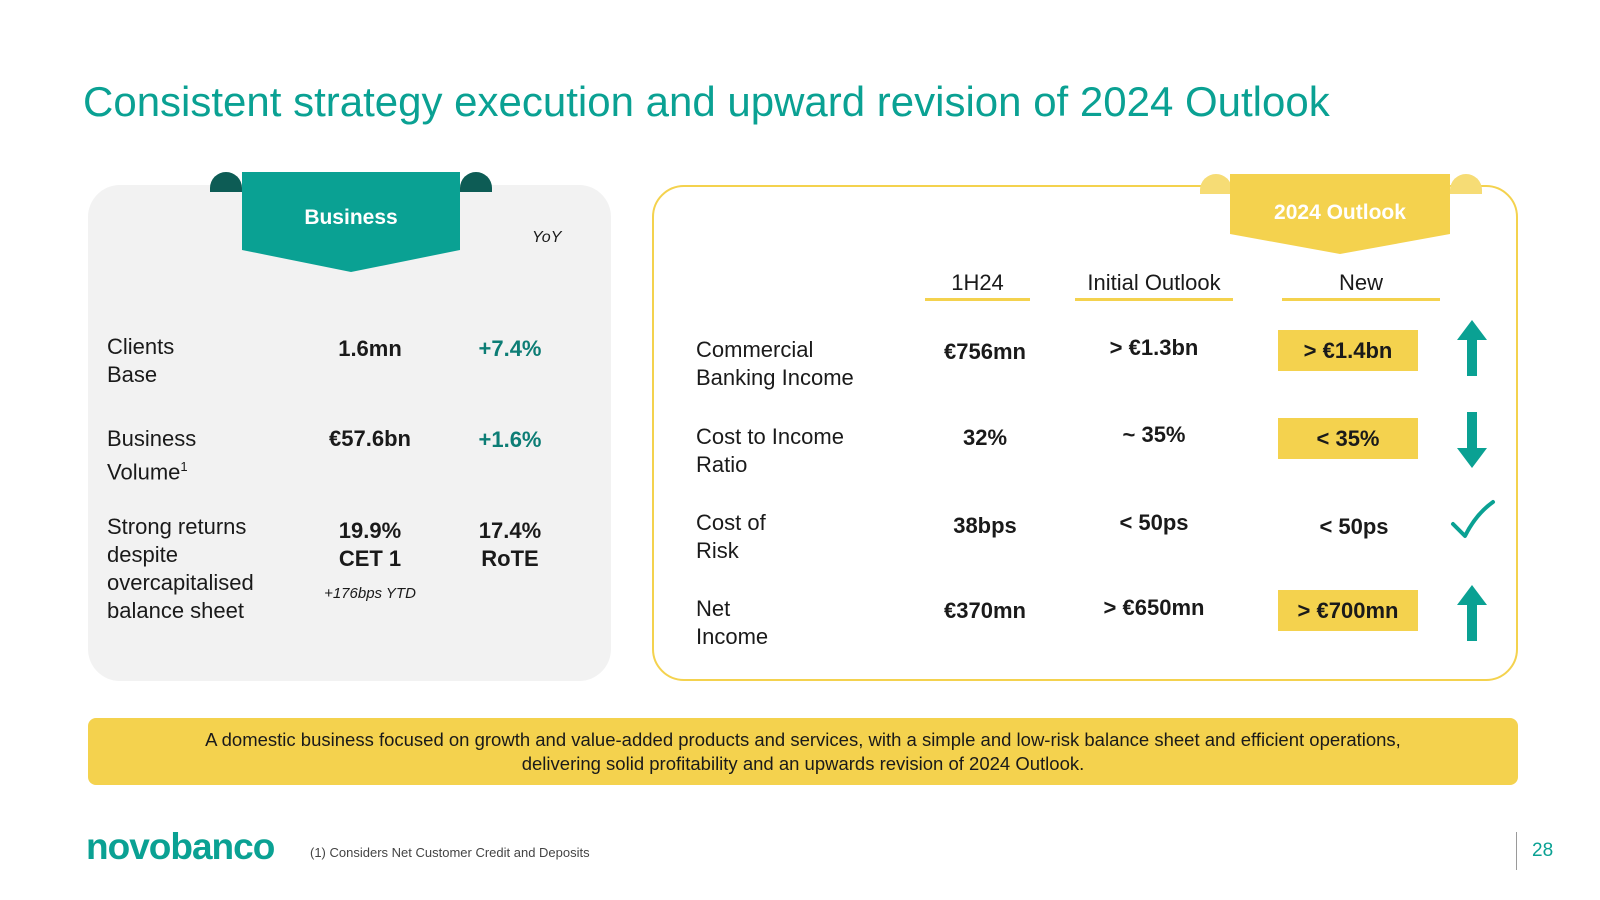 The width and height of the screenshot is (1600, 900). What do you see at coordinates (732, 622) in the screenshot?
I see `outlook-row-label: Net Income` at bounding box center [732, 622].